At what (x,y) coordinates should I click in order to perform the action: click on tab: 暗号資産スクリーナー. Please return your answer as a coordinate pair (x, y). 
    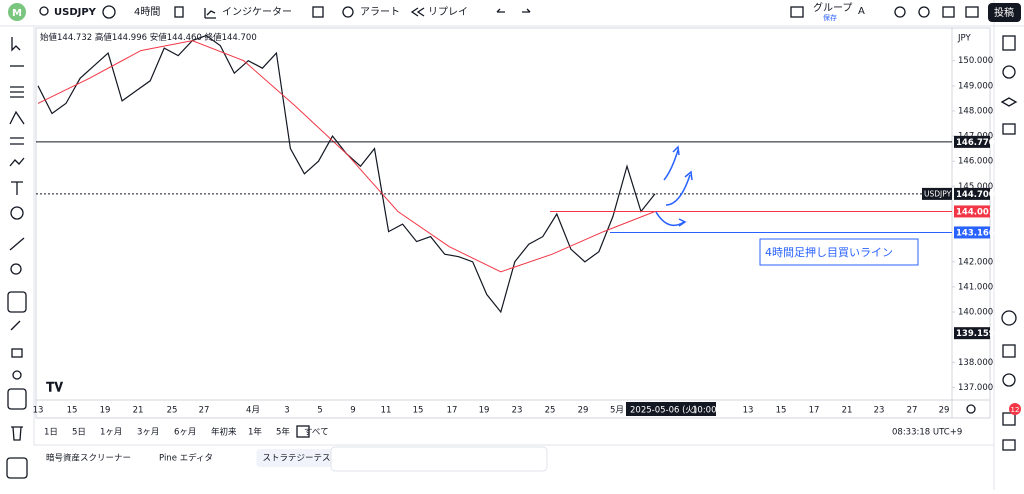
    Looking at the image, I should click on (88, 458).